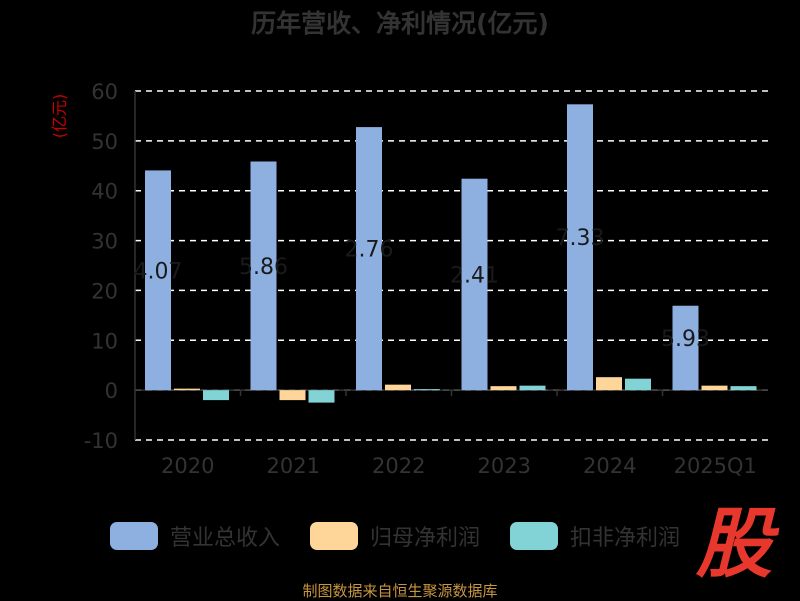  What do you see at coordinates (158, 271) in the screenshot?
I see `data-label: 4.07` at bounding box center [158, 271].